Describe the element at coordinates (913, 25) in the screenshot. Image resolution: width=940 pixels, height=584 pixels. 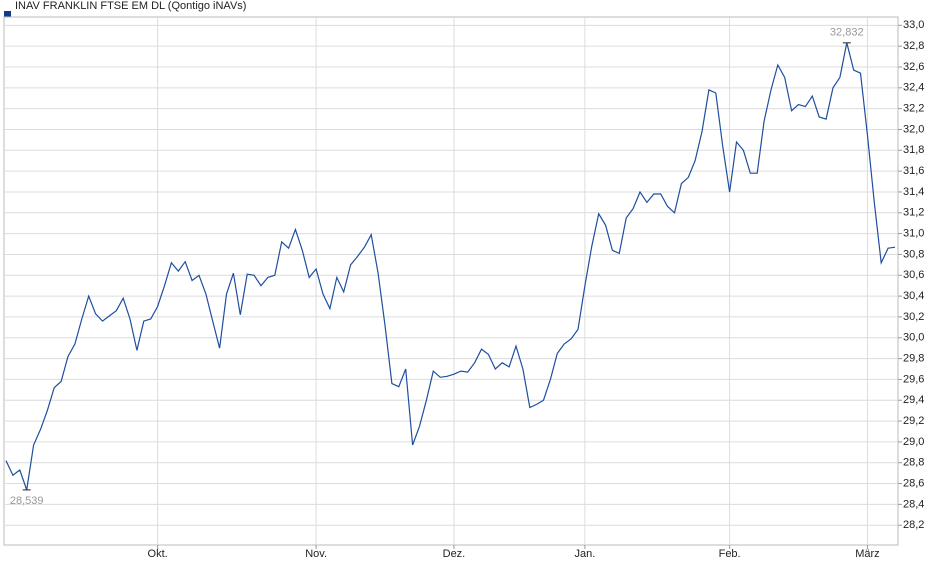
I see `y-tick-label: 33,0` at that location.